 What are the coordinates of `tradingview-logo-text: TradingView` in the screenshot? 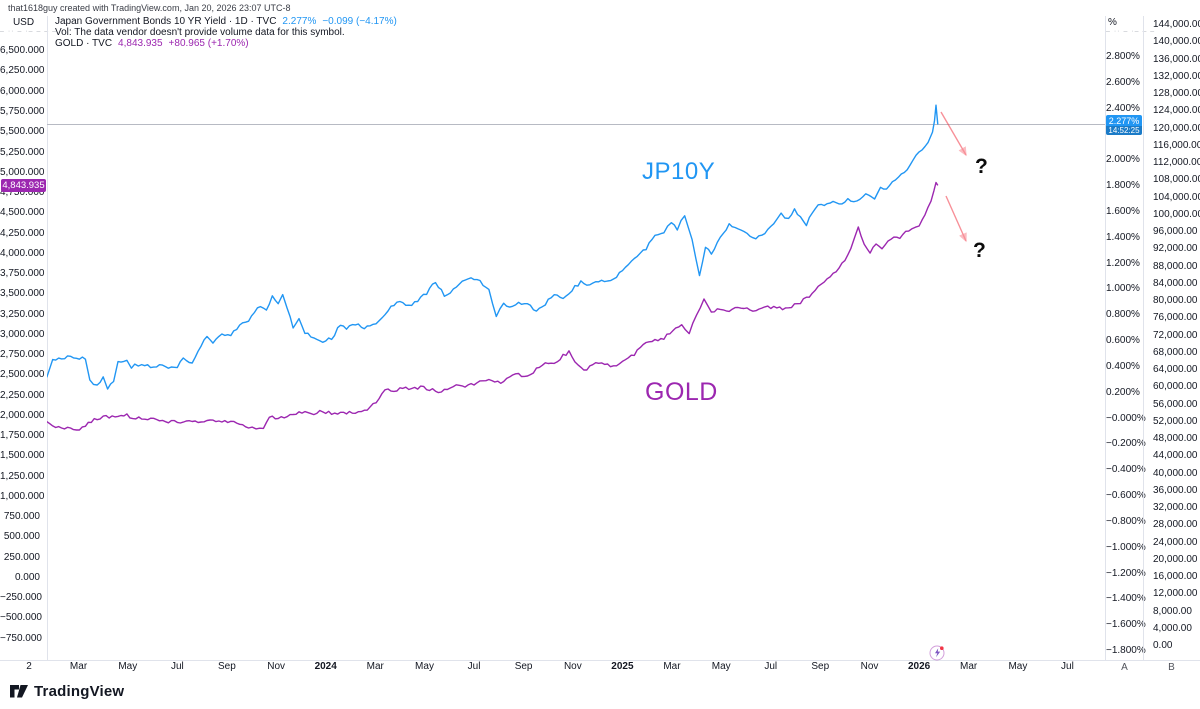 It's located at (79, 691).